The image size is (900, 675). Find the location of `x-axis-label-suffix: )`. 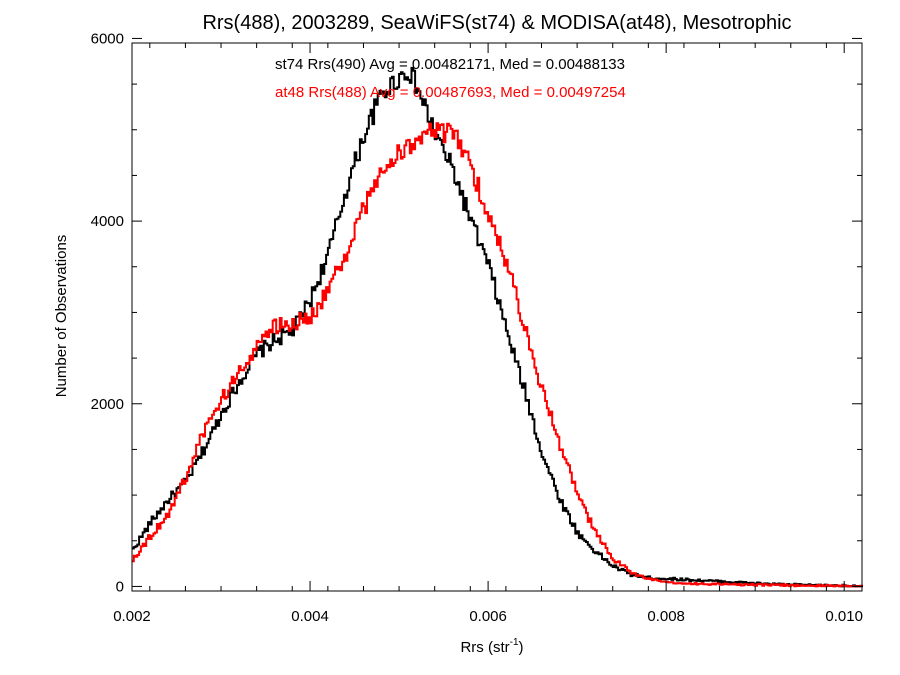

x-axis-label-suffix: ) is located at coordinates (521, 647).